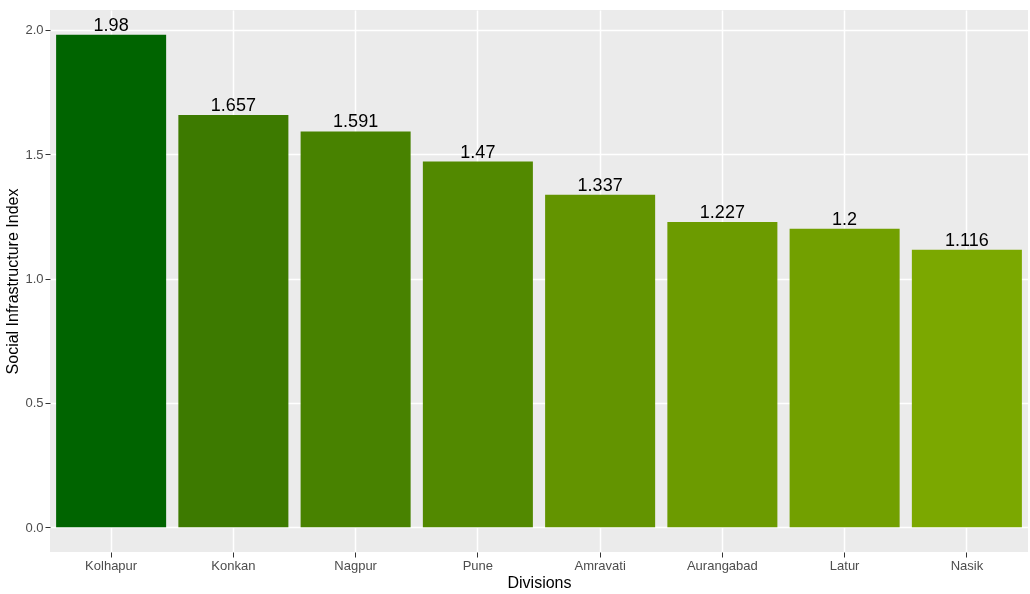  Describe the element at coordinates (478, 565) in the screenshot. I see `x-tick-label: Pune` at that location.